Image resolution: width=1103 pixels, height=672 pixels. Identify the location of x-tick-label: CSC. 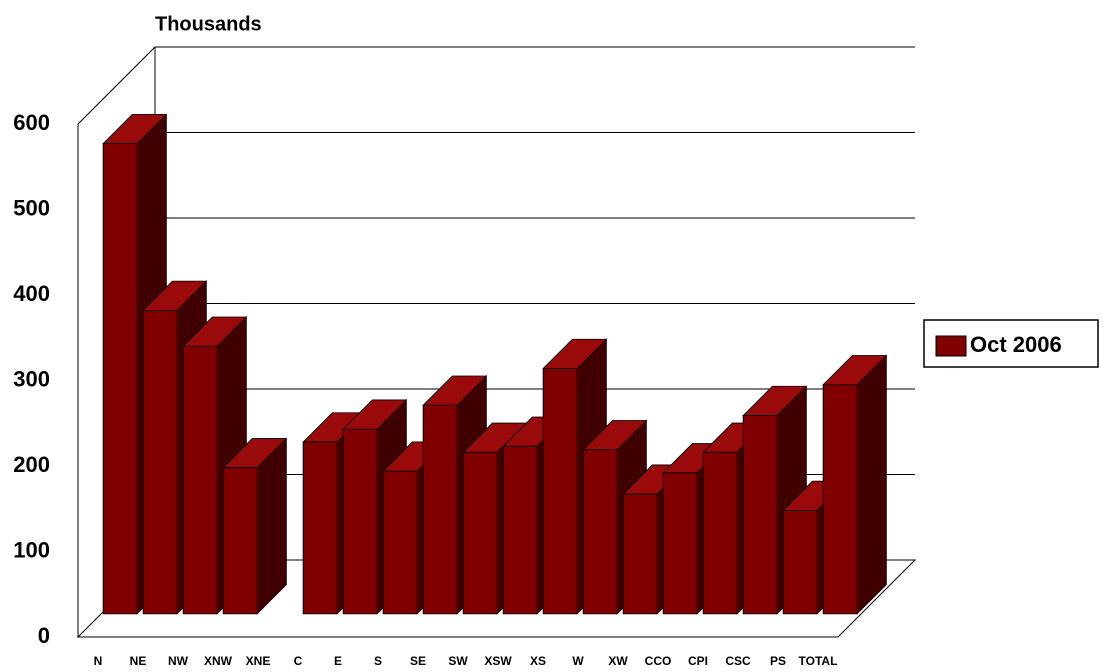
(738, 661).